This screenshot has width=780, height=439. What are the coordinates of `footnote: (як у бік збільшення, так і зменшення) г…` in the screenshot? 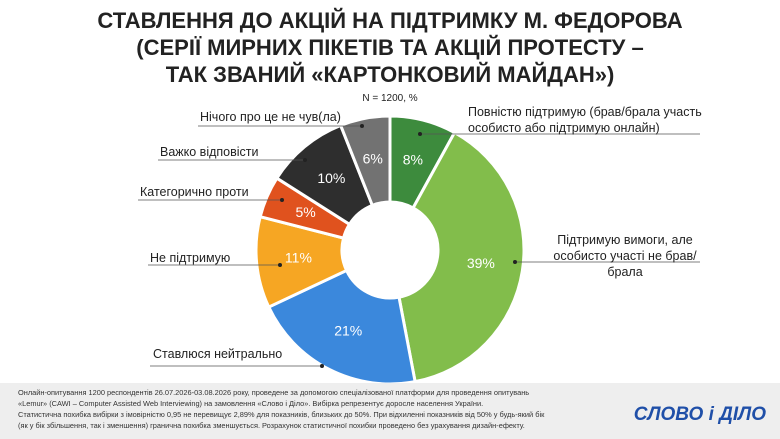 It's located at (271, 425).